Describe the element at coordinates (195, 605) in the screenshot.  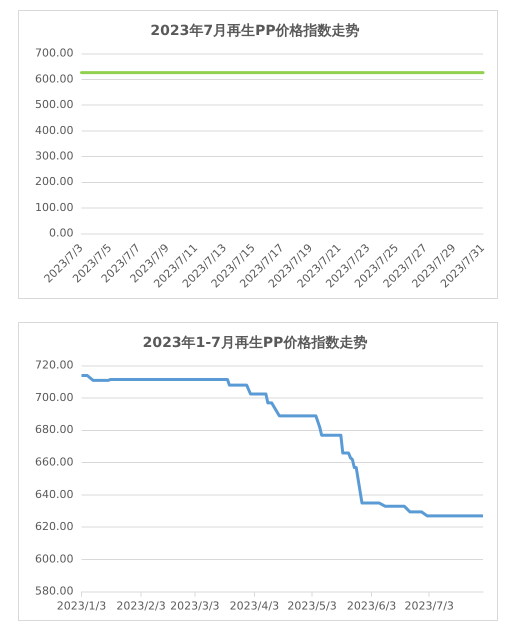
I see `x-tick-label: 2023/3/3` at that location.